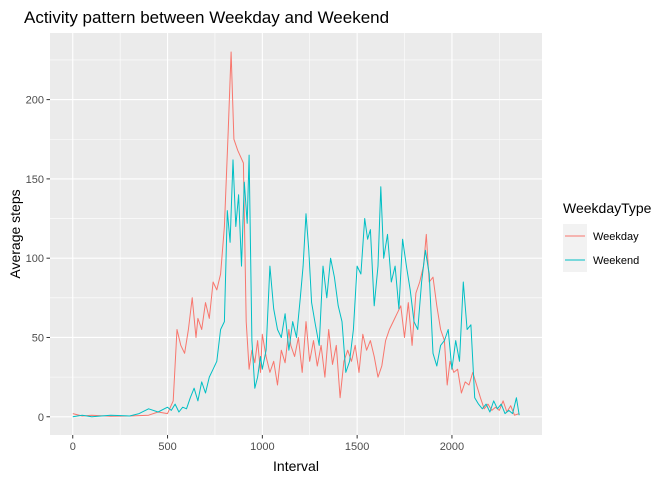  Describe the element at coordinates (601, 248) in the screenshot. I see `legend-items: Weekday Weekend` at that location.